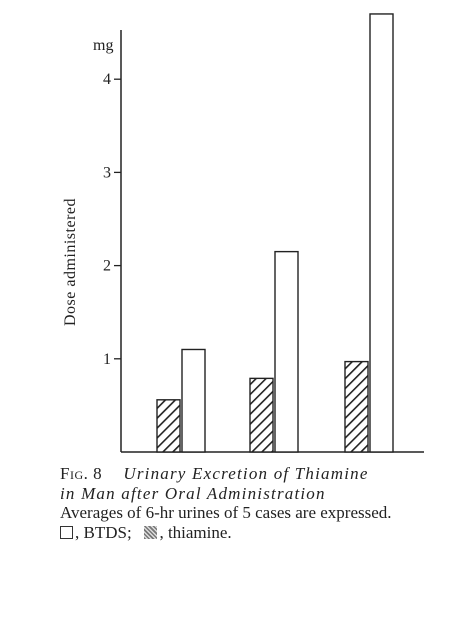 This screenshot has height=624, width=471. I want to click on y-axis-label: Dose administered, so click(70, 262).